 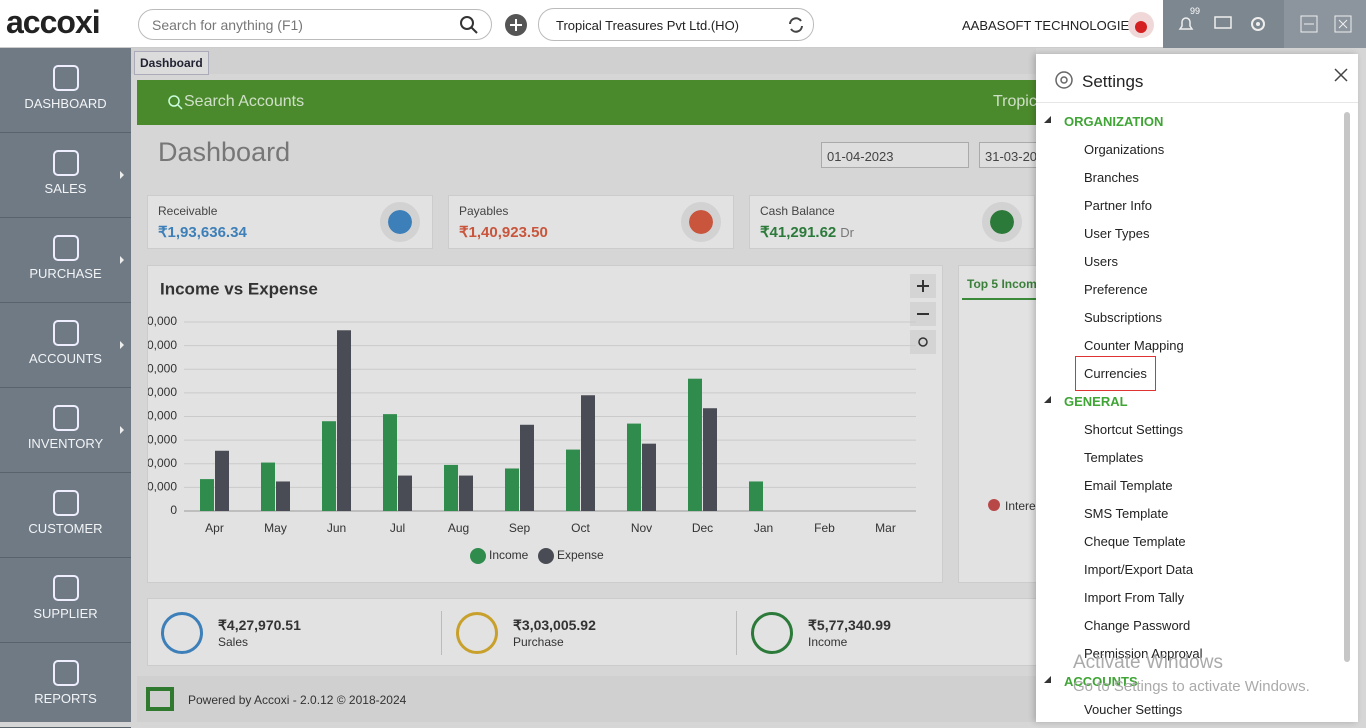 What do you see at coordinates (1050, 25) in the screenshot?
I see `organization-name: AABASOFT TECHNOLOGIES` at bounding box center [1050, 25].